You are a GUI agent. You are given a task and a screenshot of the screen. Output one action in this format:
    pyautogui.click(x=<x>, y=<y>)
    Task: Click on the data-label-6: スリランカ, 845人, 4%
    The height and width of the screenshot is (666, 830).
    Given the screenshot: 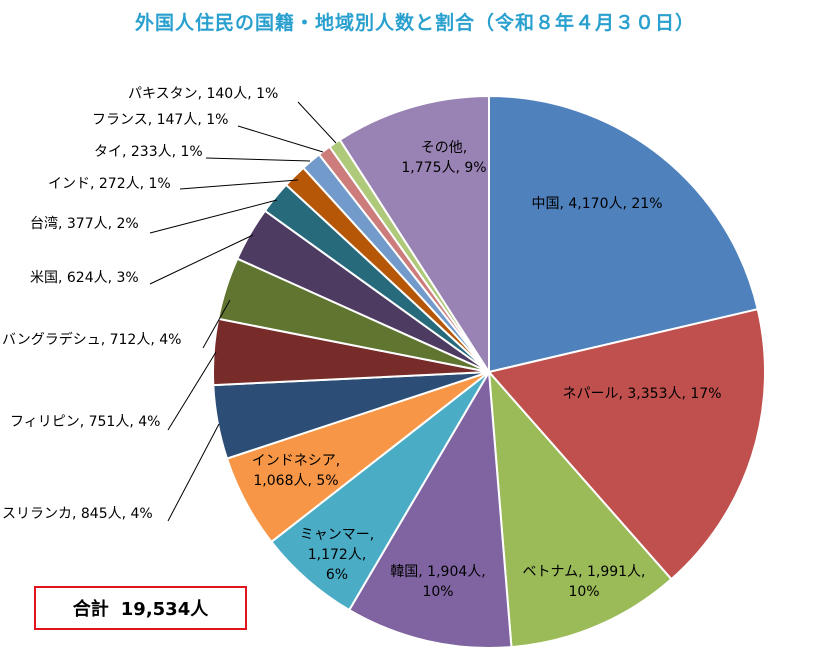 What is the action you would take?
    pyautogui.click(x=77, y=514)
    